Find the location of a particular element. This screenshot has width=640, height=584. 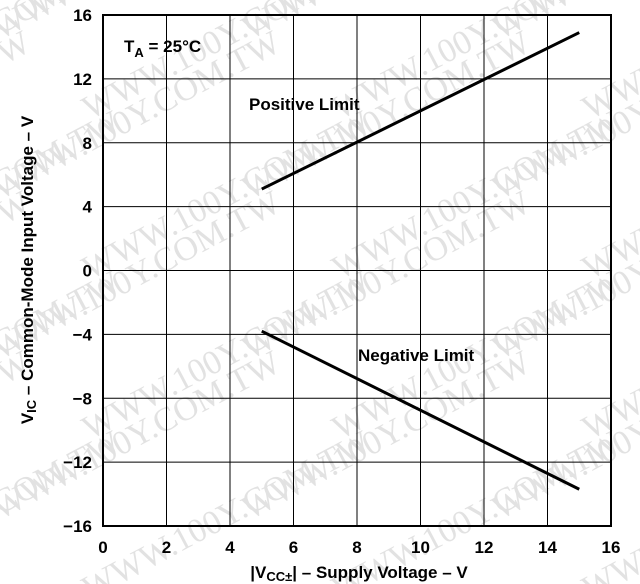

positive-limit-line is located at coordinates (420, 111).